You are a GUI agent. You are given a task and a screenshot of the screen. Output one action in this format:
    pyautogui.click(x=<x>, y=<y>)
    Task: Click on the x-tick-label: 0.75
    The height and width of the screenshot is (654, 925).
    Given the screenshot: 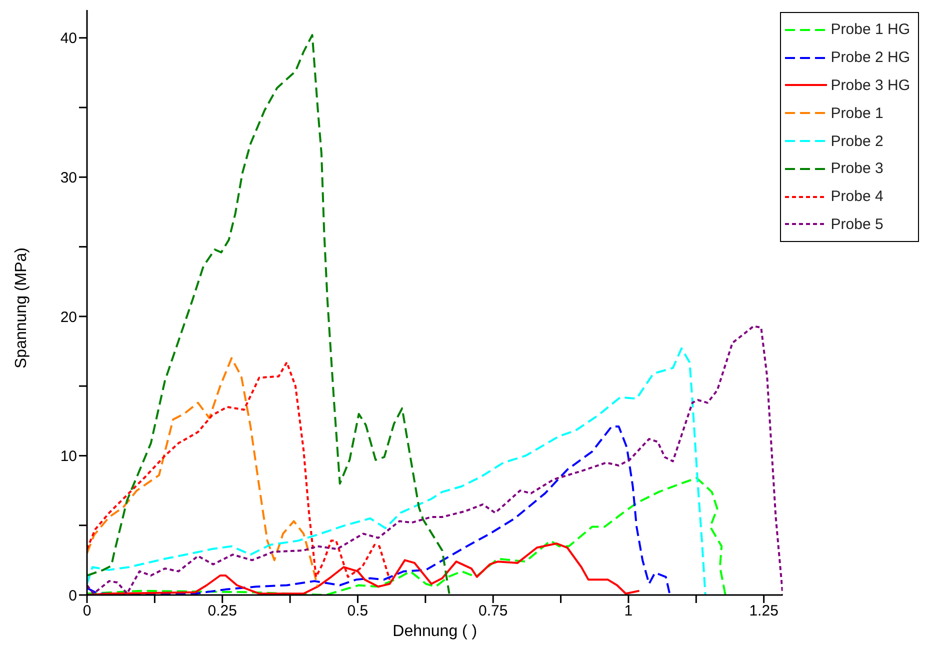 What is the action you would take?
    pyautogui.click(x=493, y=611)
    